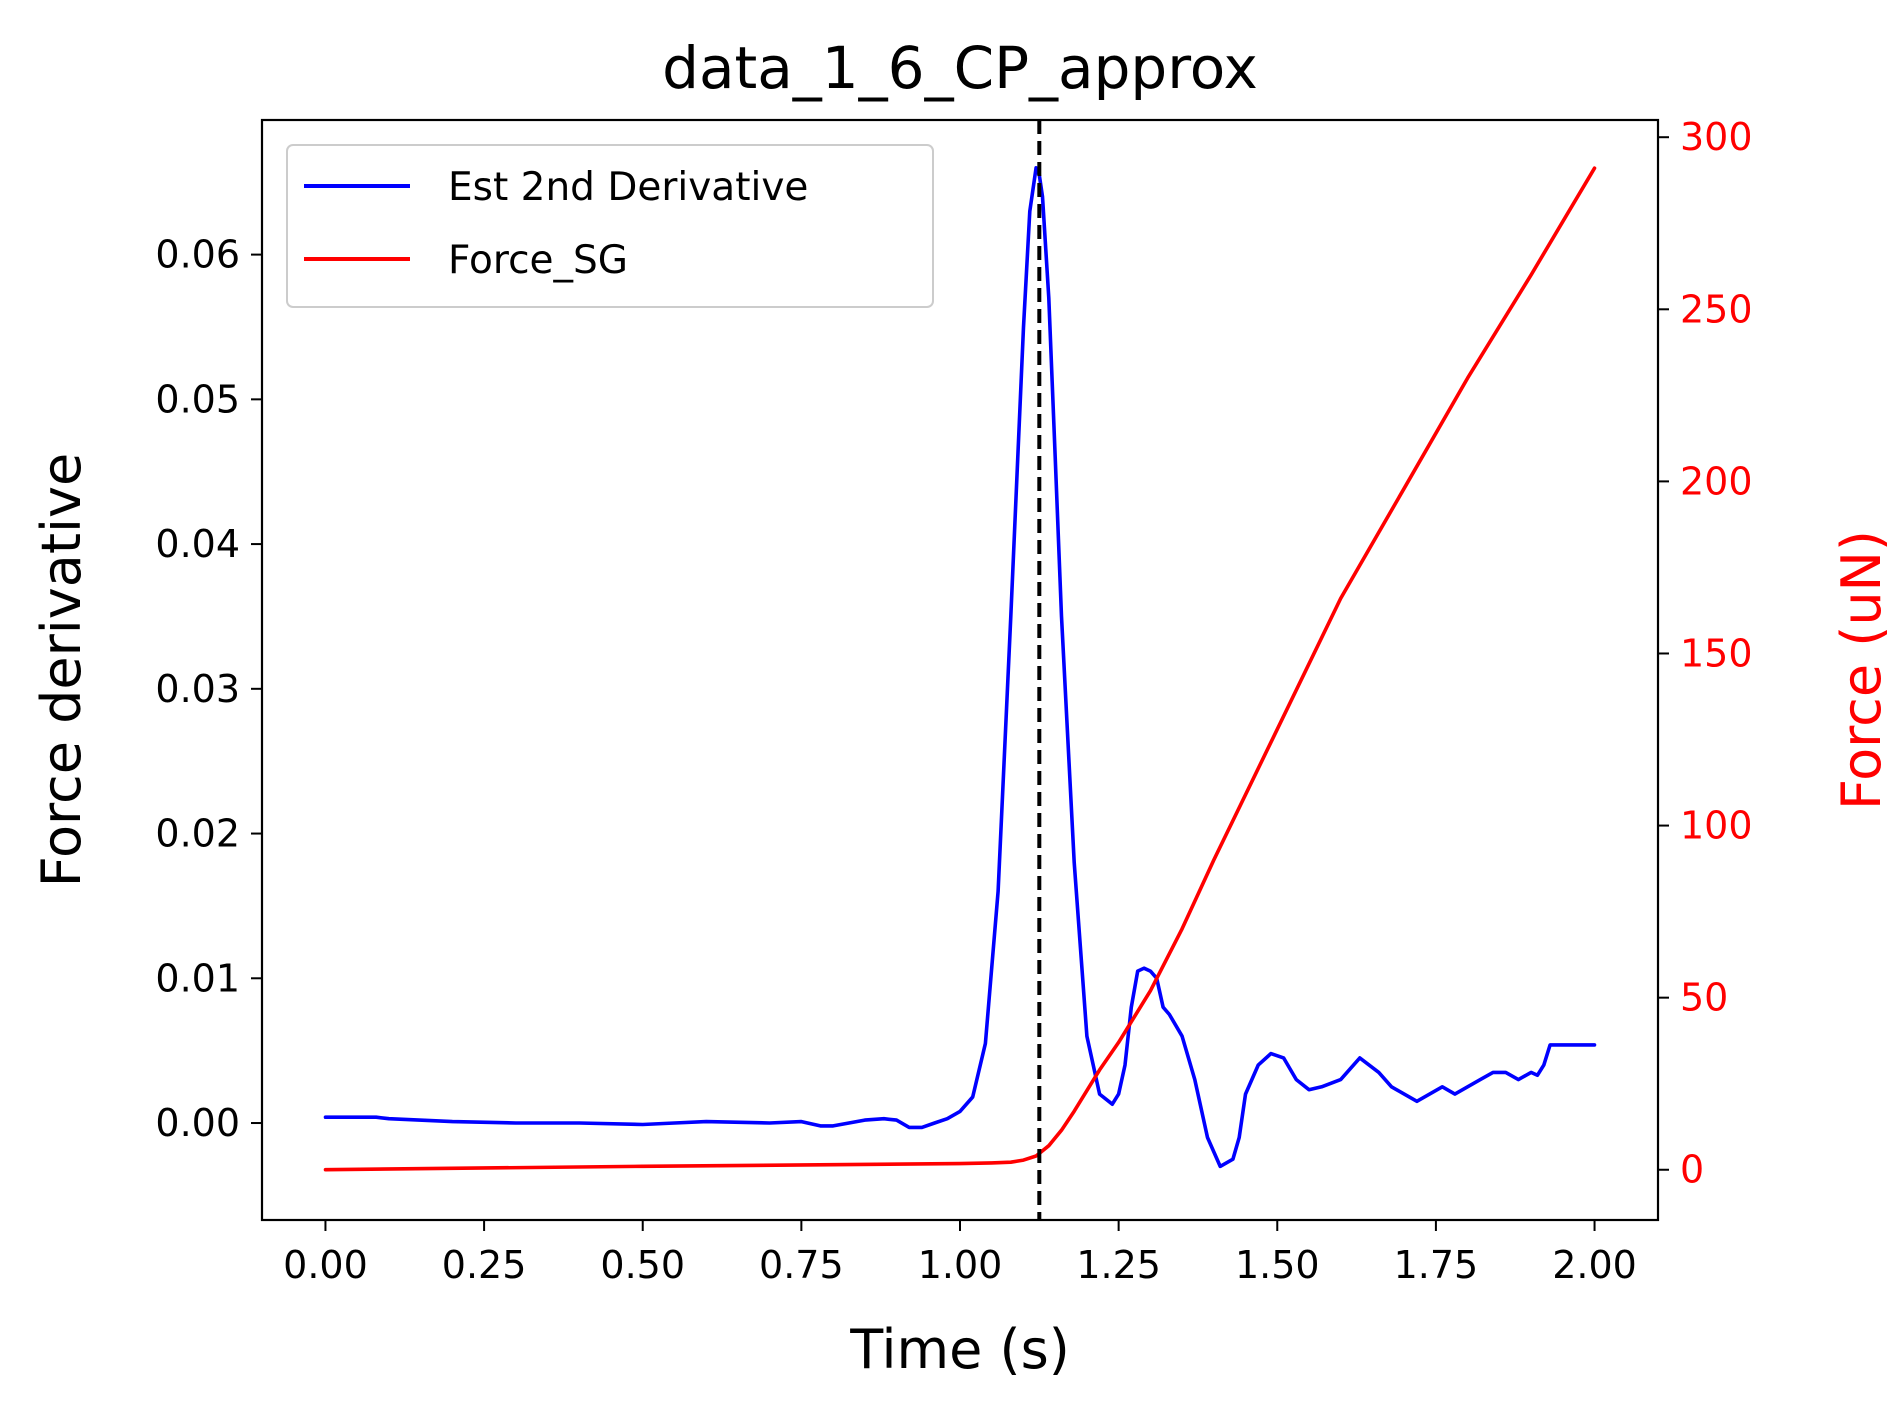  Describe the element at coordinates (1118, 1265) in the screenshot. I see `x-tick-label: 1.25` at that location.